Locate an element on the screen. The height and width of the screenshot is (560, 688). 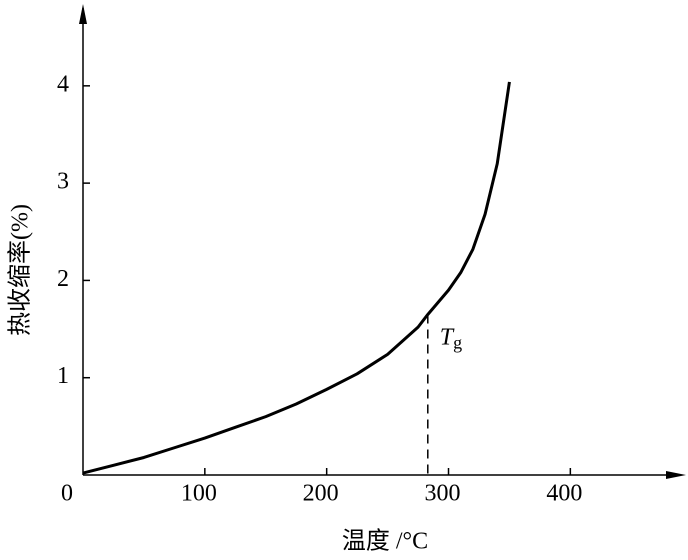
x-tick-label: 0 is located at coordinates (67, 494).